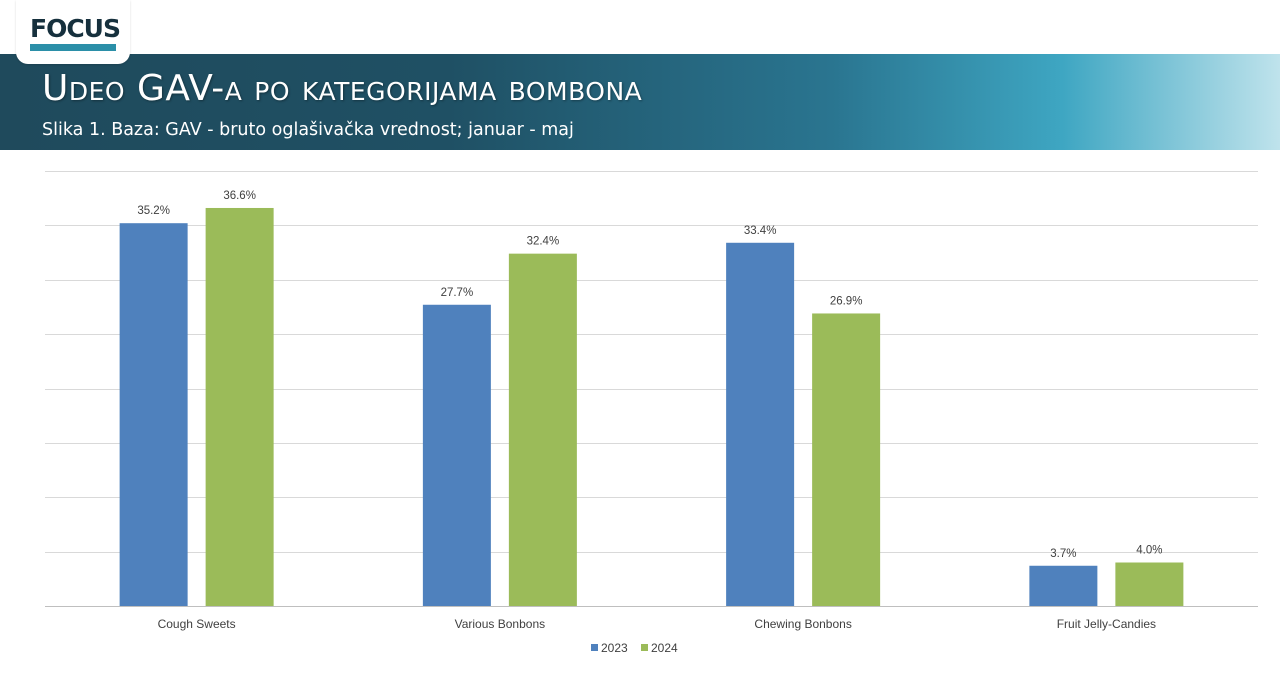 The width and height of the screenshot is (1280, 692). Describe the element at coordinates (153, 211) in the screenshot. I see `data-label: 35.2%` at that location.